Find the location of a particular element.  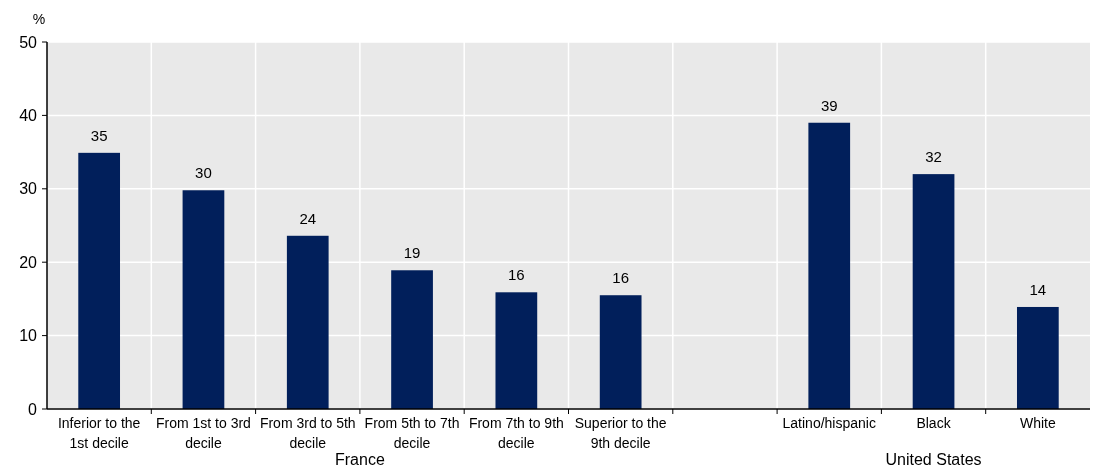

text: United States is located at coordinates (933, 459).